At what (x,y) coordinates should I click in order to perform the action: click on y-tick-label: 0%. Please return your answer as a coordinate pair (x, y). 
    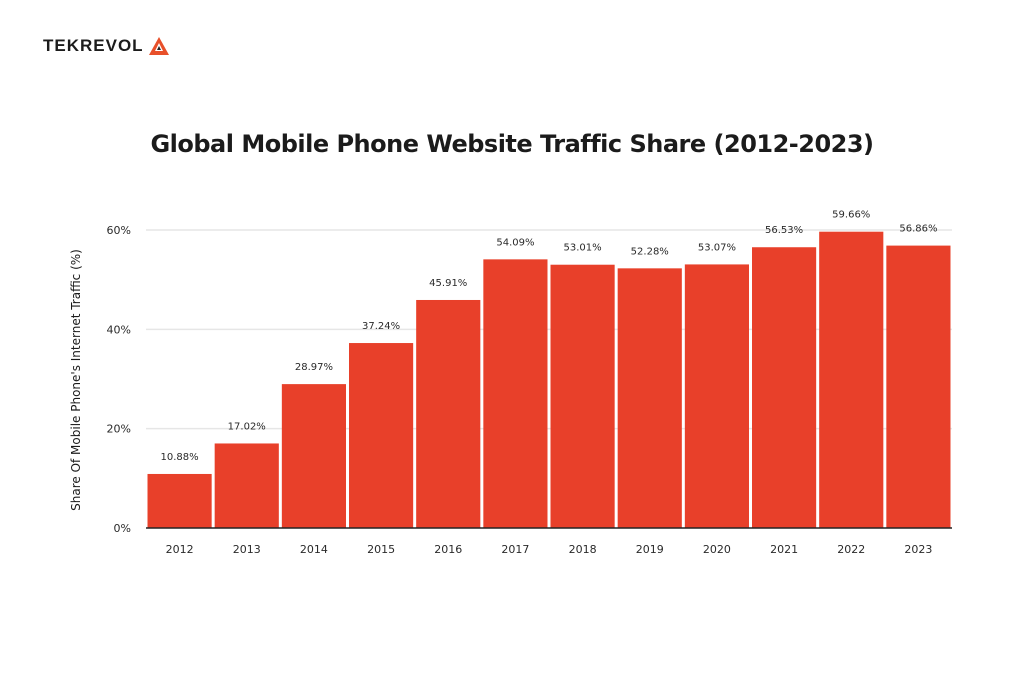
    Looking at the image, I should click on (122, 528).